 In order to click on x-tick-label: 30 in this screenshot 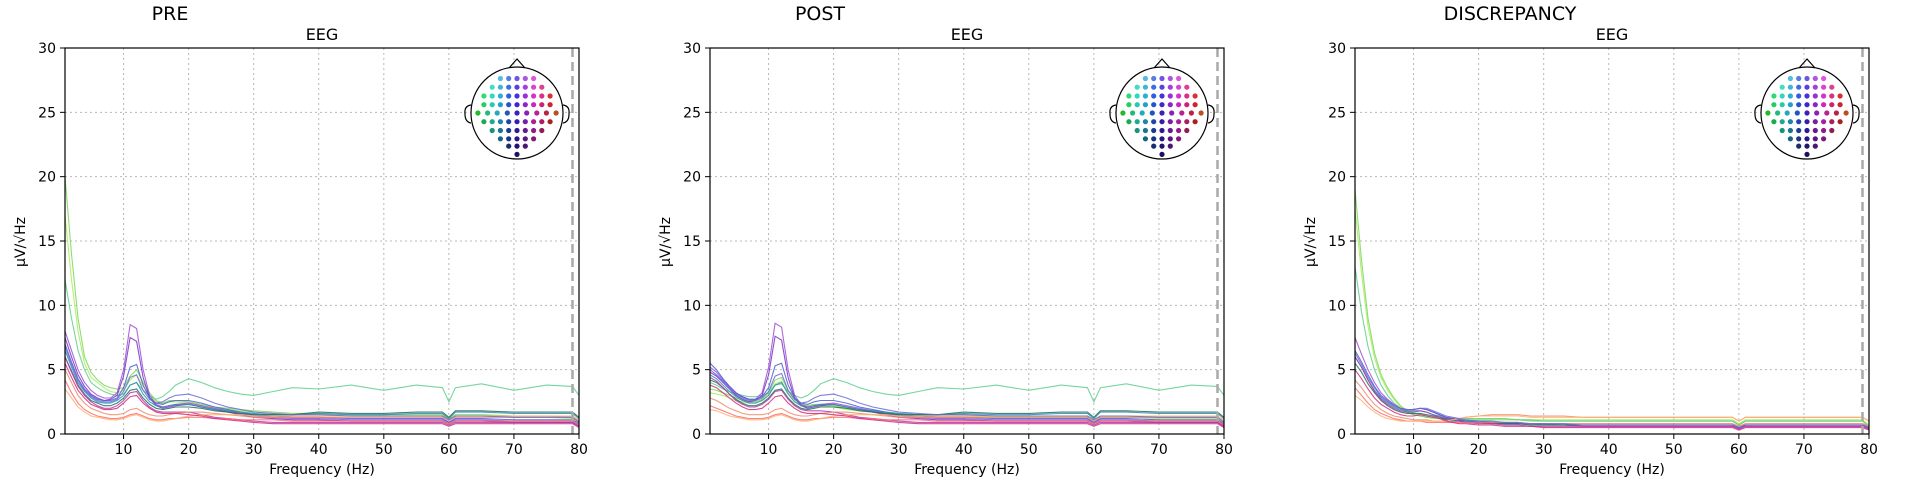, I will do `click(254, 450)`.